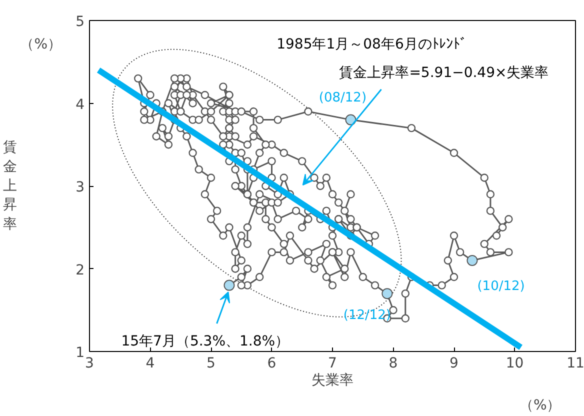 Image resolution: width=584 pixels, height=416 pixels. Describe the element at coordinates (333, 380) in the screenshot. I see `x-axis-title: 失業率` at that location.